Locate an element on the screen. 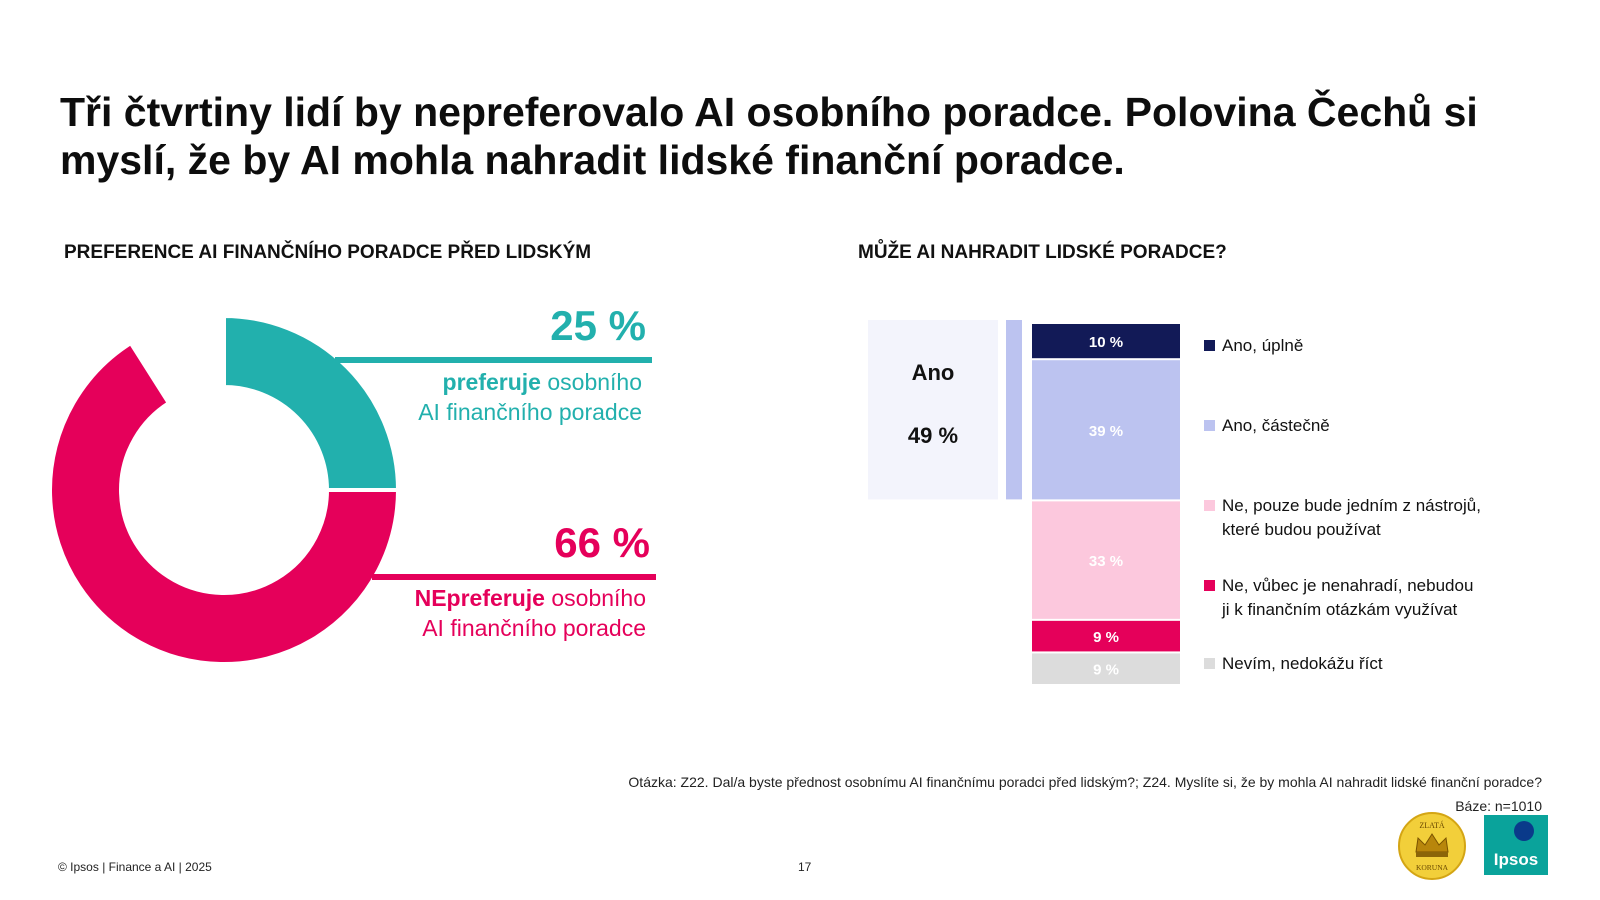  bar-segment-label-3: 9 % is located at coordinates (1106, 637).